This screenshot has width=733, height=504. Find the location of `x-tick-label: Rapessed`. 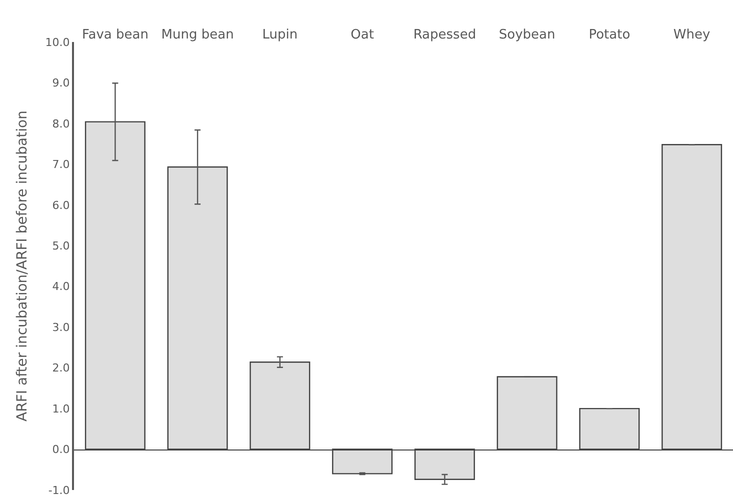

x-tick-label: Rapessed is located at coordinates (444, 34).